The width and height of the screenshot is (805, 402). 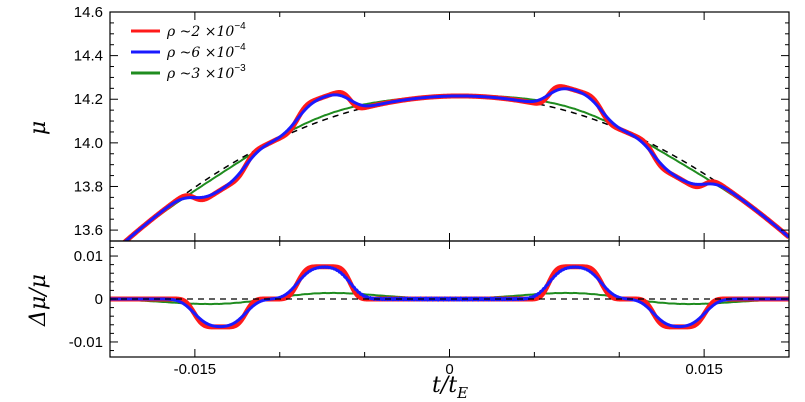 I want to click on legend-entry: ρ ~3 ×10−3, so click(x=206, y=72).